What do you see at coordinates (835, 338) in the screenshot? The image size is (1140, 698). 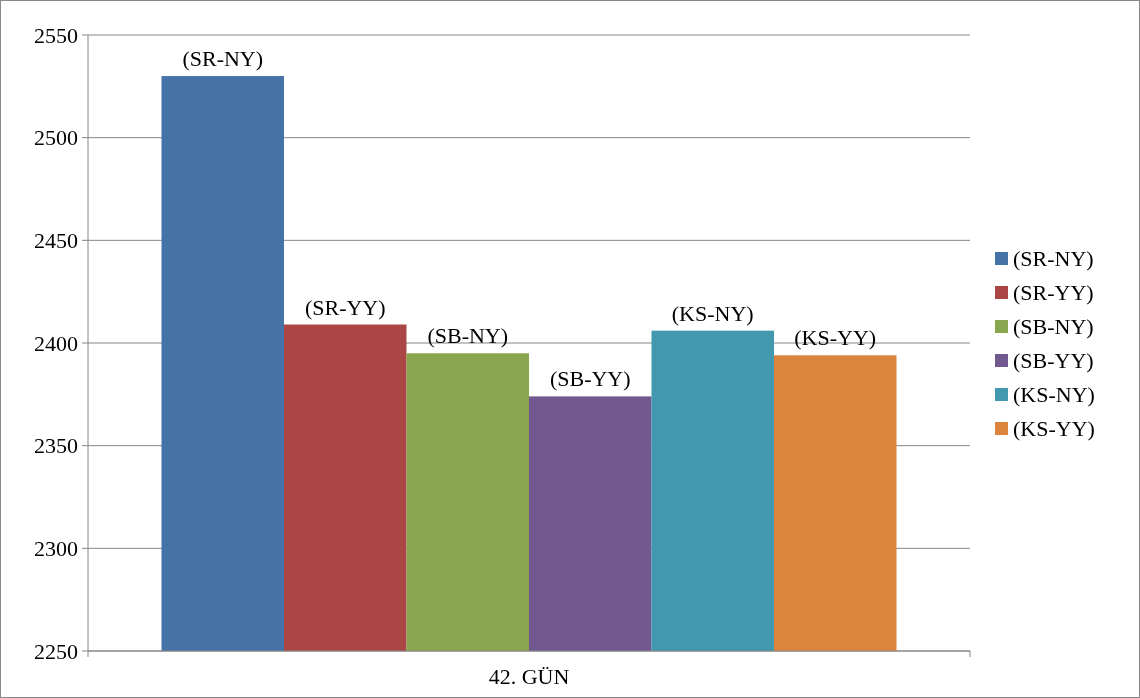 I see `text: (KS-YY)` at bounding box center [835, 338].